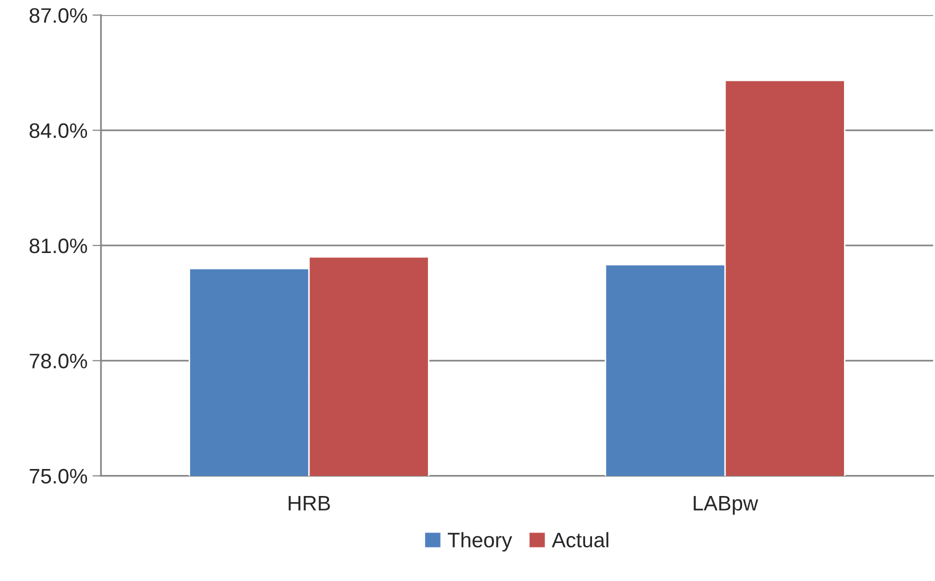 The image size is (935, 581). I want to click on x-tick-label: HRB, so click(309, 503).